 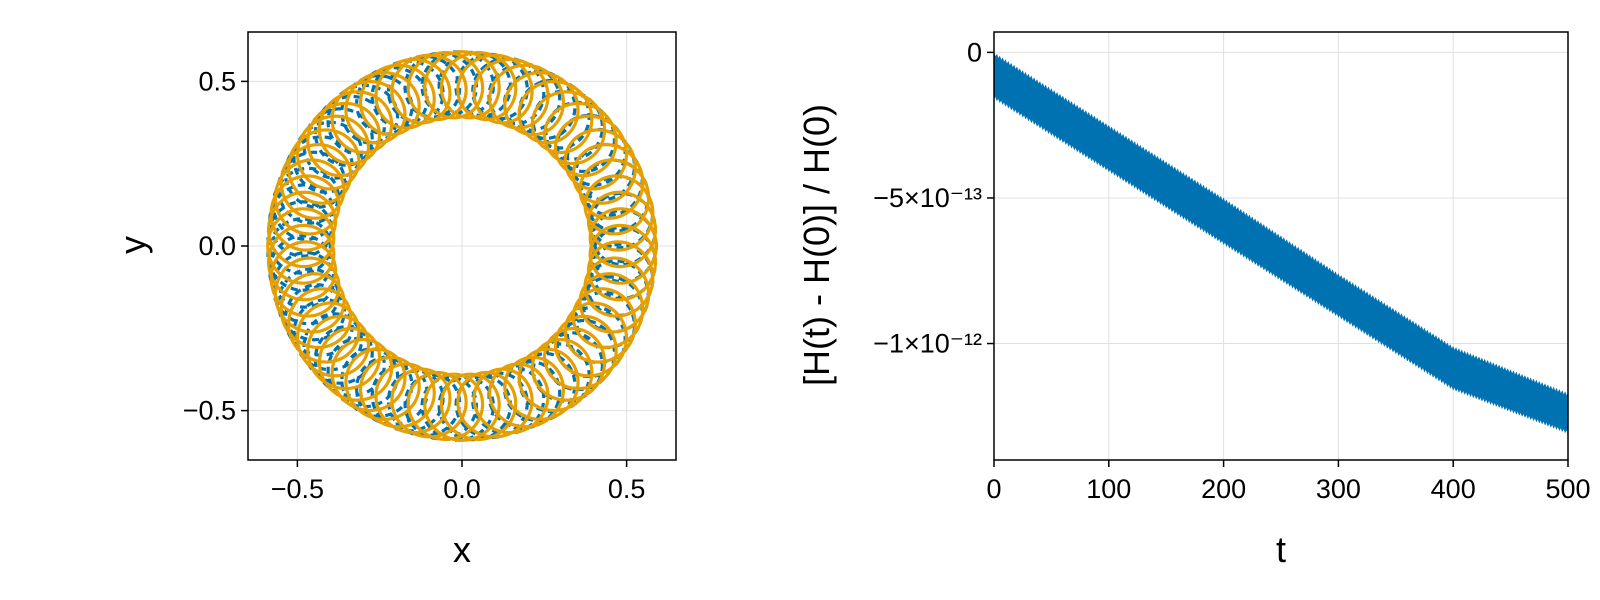 What do you see at coordinates (927, 198) in the screenshot?
I see `energy-y-tick-label: −5×10⁻¹³` at bounding box center [927, 198].